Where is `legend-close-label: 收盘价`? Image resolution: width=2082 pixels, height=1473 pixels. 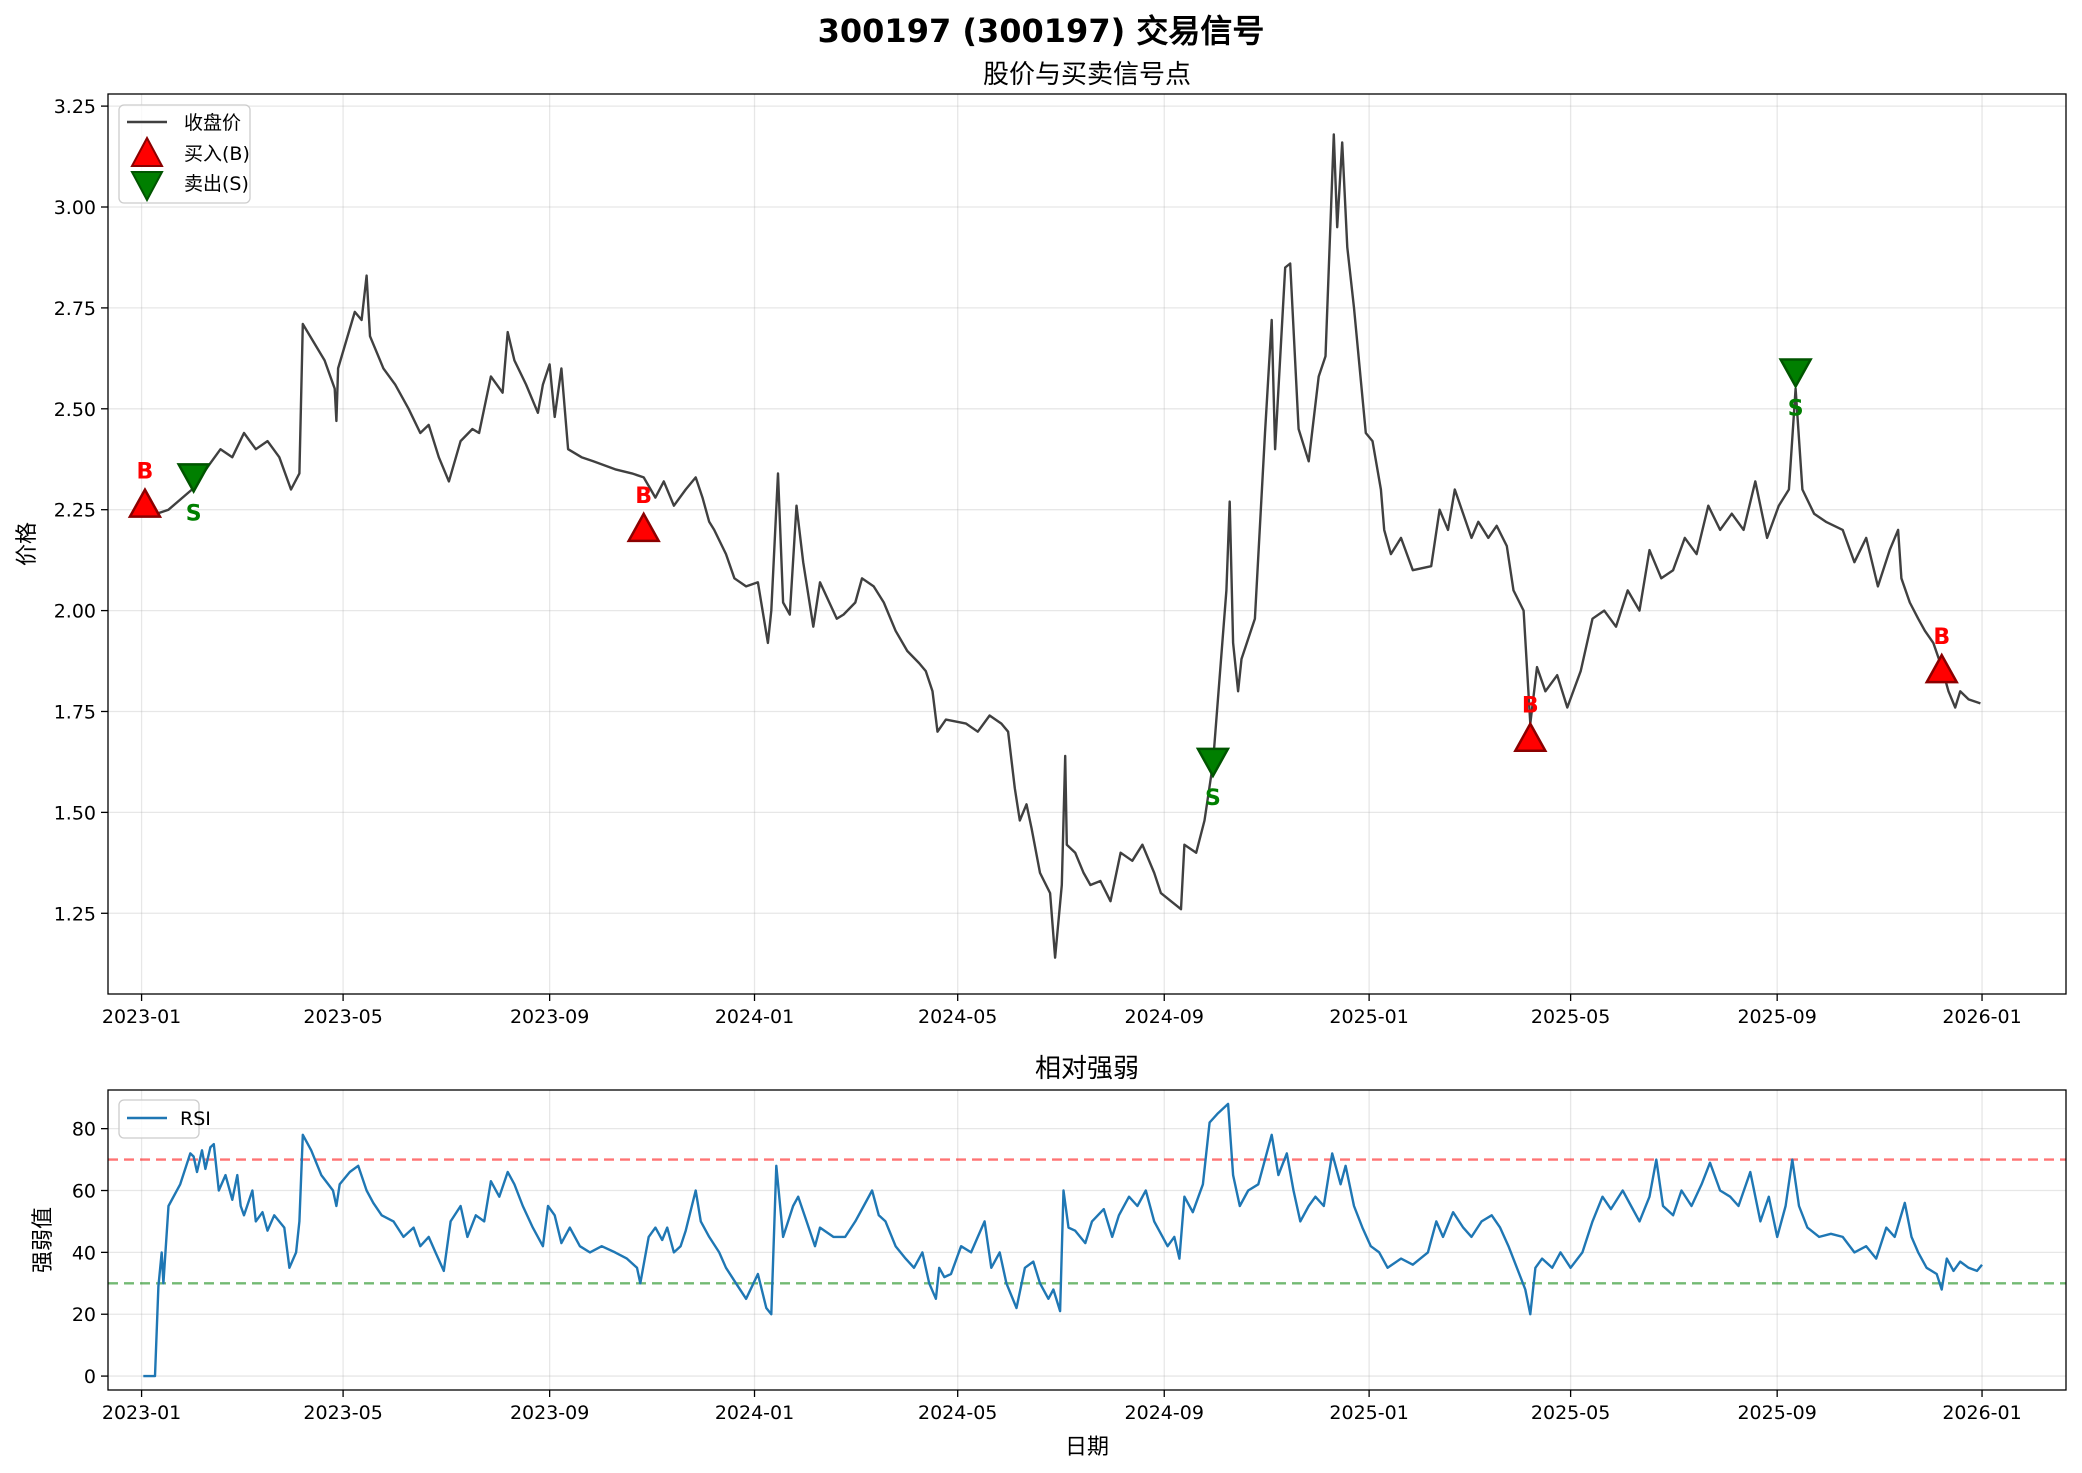 legend-close-label: 收盘价 is located at coordinates (212, 123).